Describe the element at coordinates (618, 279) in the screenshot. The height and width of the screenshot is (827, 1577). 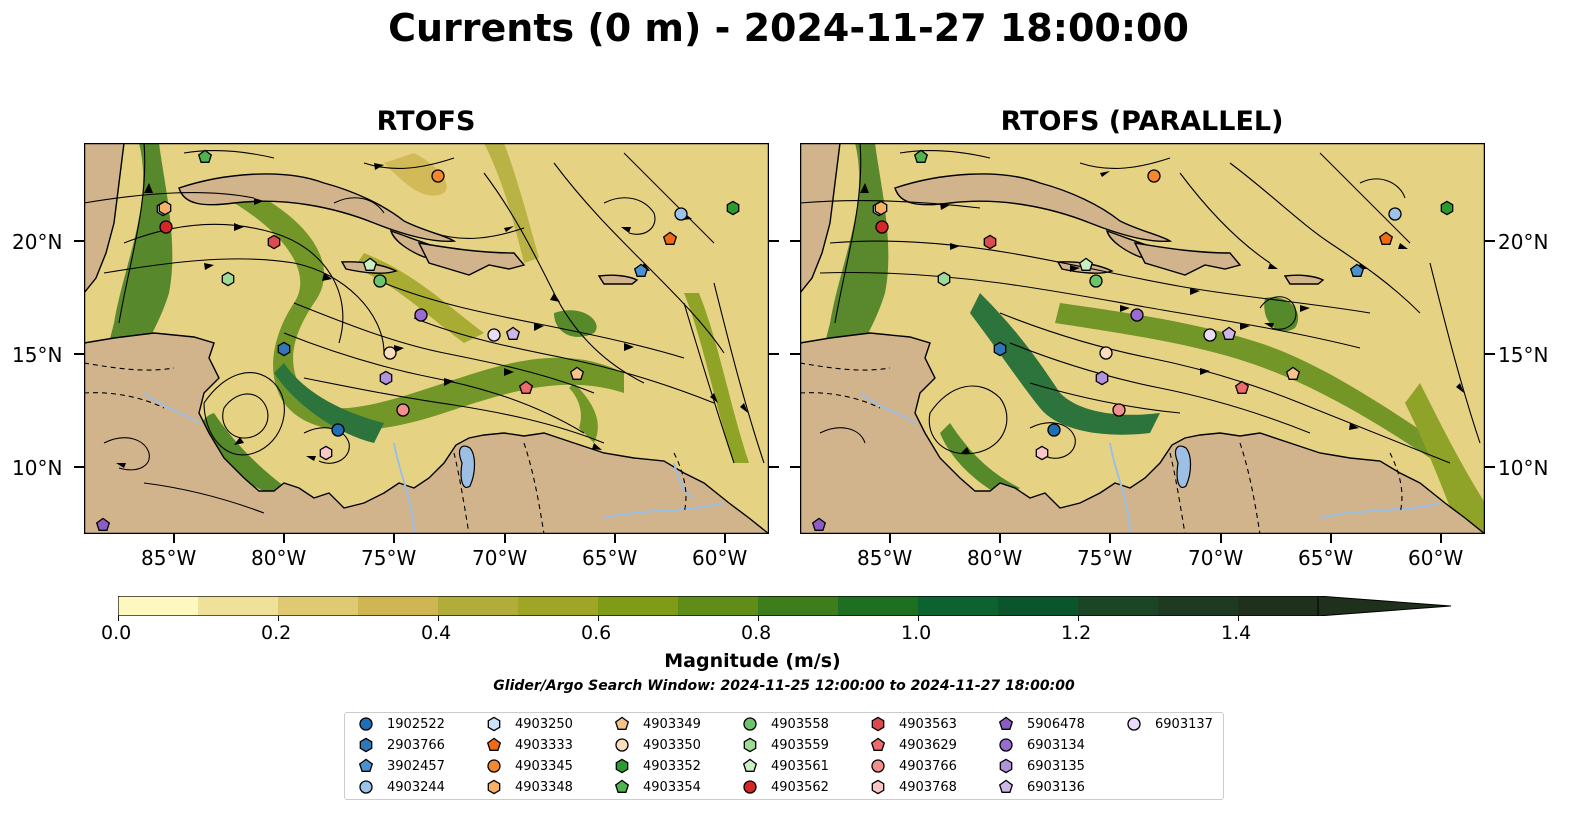
I see `land-puerto-rico` at that location.